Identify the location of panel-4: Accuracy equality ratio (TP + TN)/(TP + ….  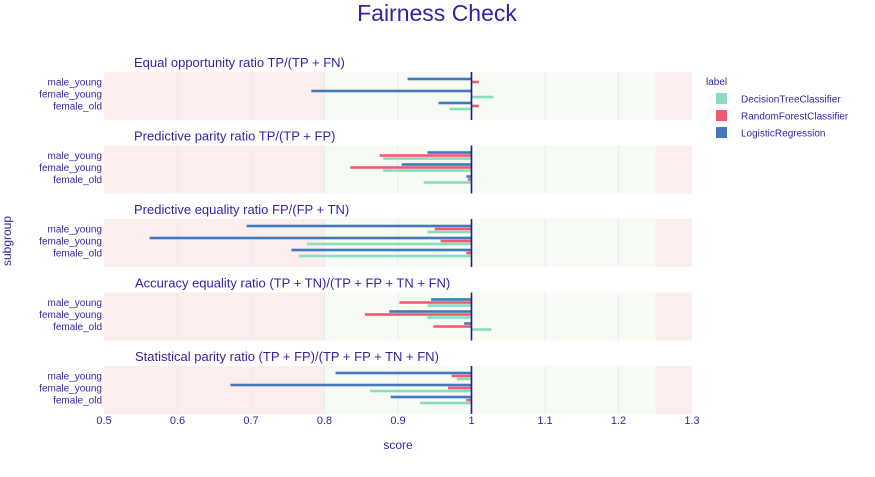
(365, 308).